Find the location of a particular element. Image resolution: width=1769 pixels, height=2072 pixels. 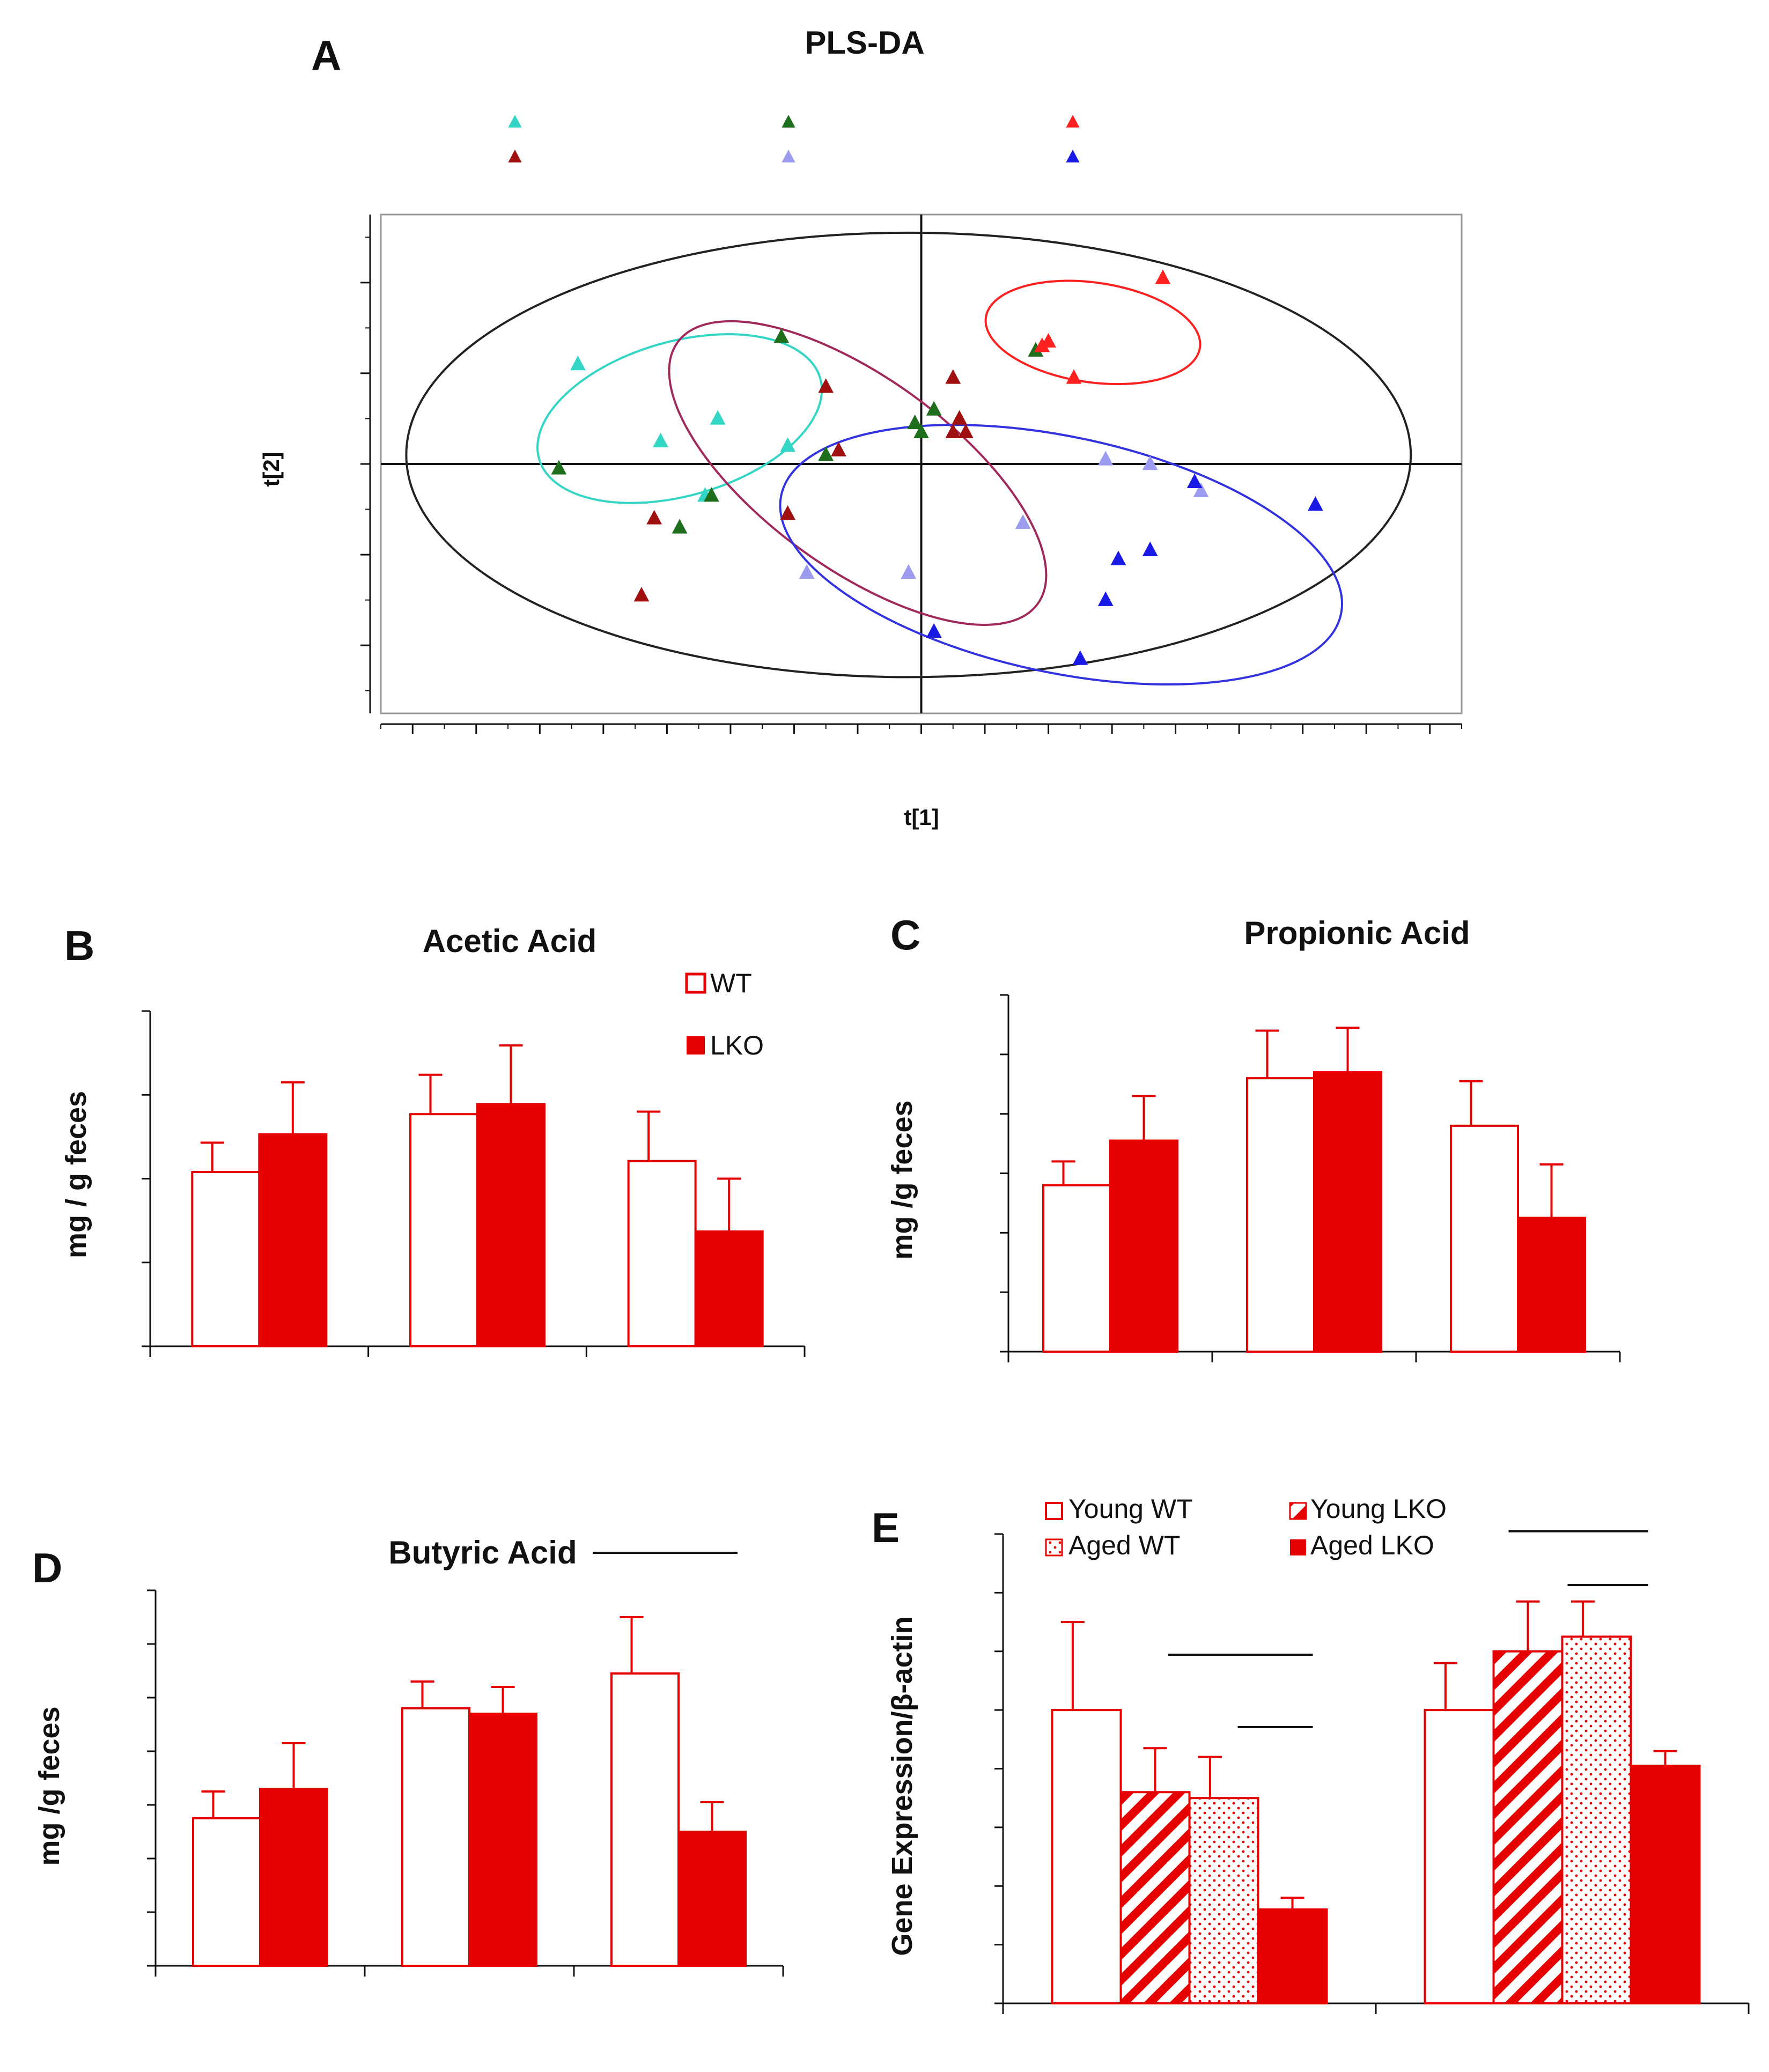

ellipse-mko is located at coordinates (1093, 332).